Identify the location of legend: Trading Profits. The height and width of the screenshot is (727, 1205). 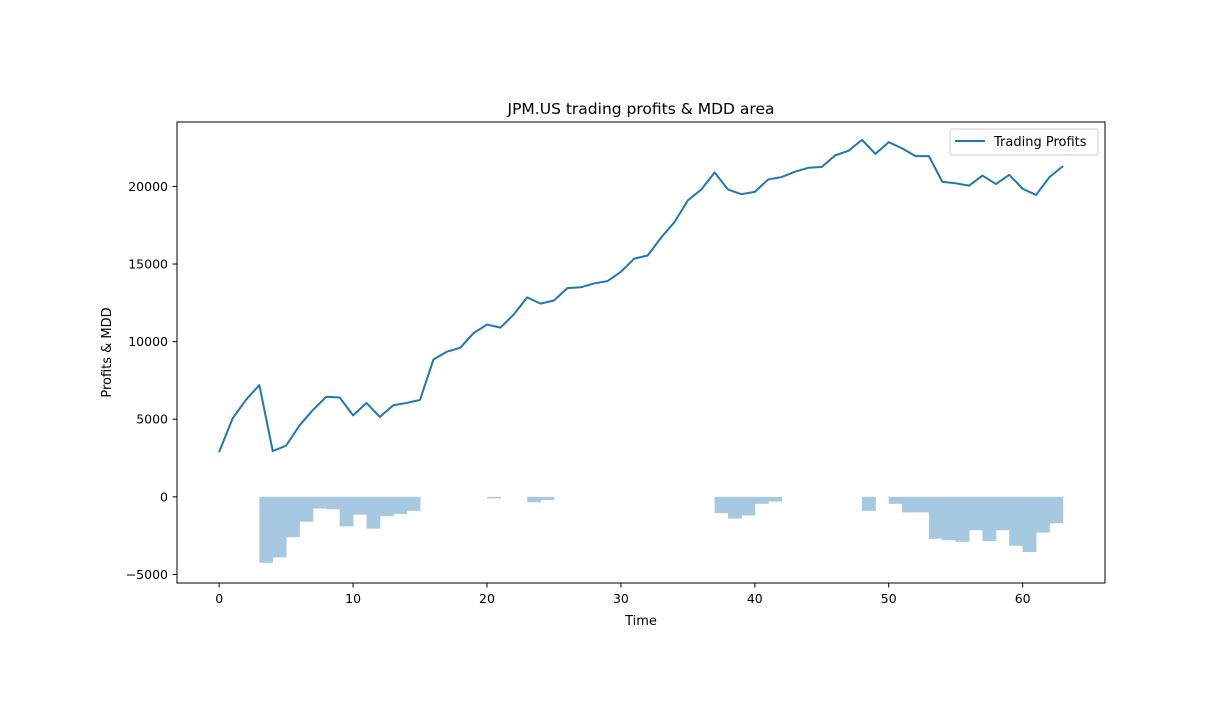
(1024, 142).